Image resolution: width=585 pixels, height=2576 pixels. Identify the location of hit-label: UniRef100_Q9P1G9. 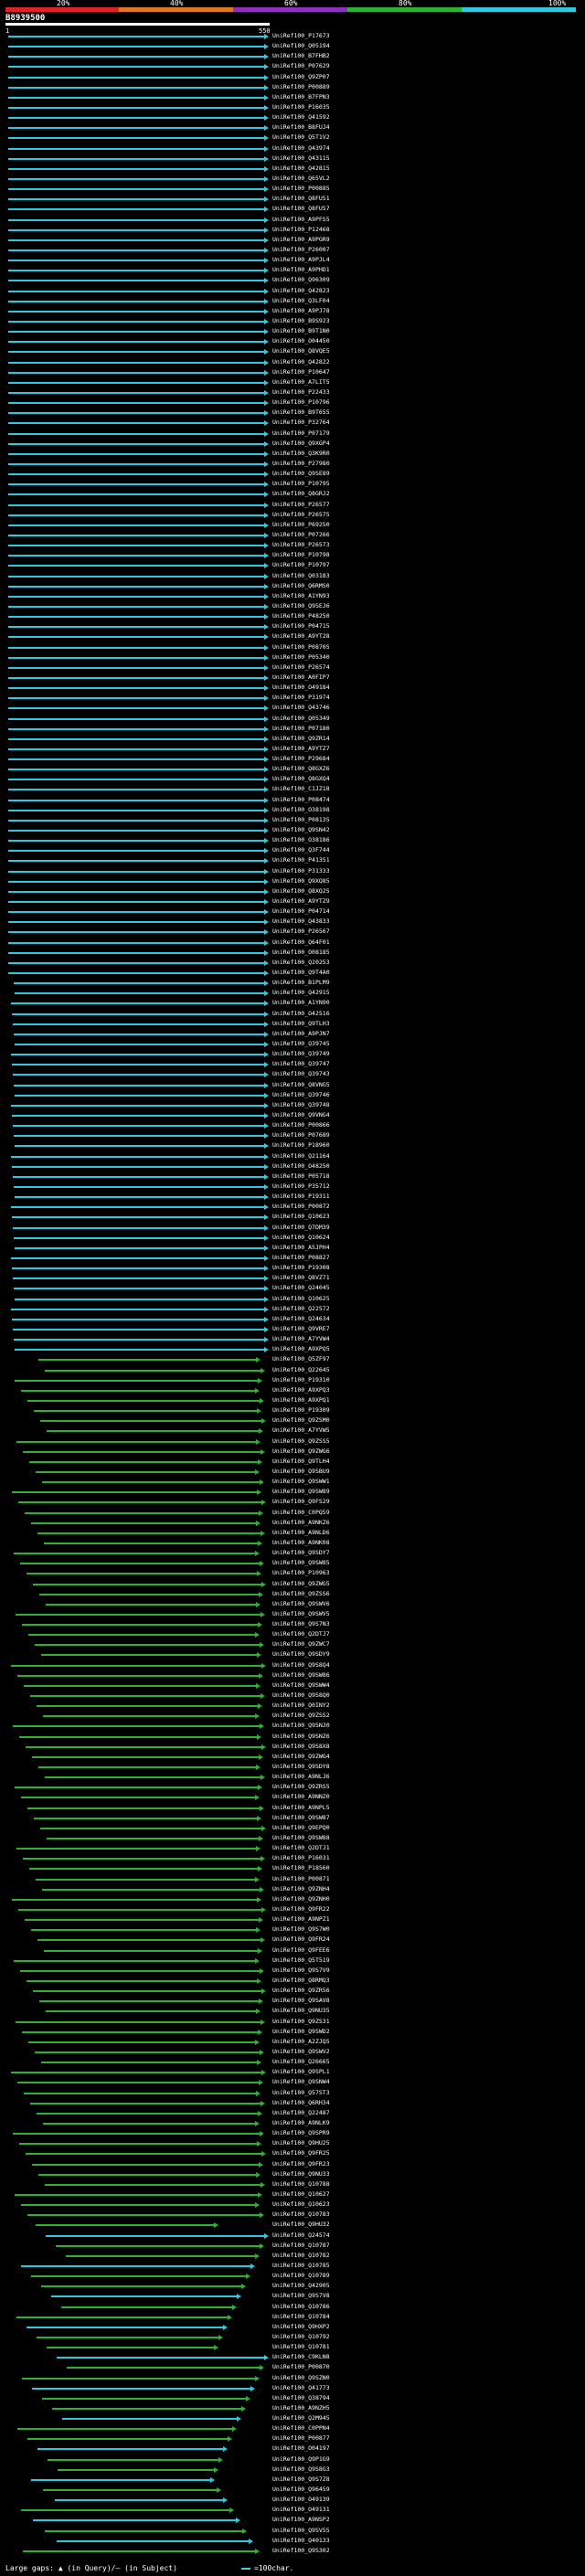
(301, 2458).